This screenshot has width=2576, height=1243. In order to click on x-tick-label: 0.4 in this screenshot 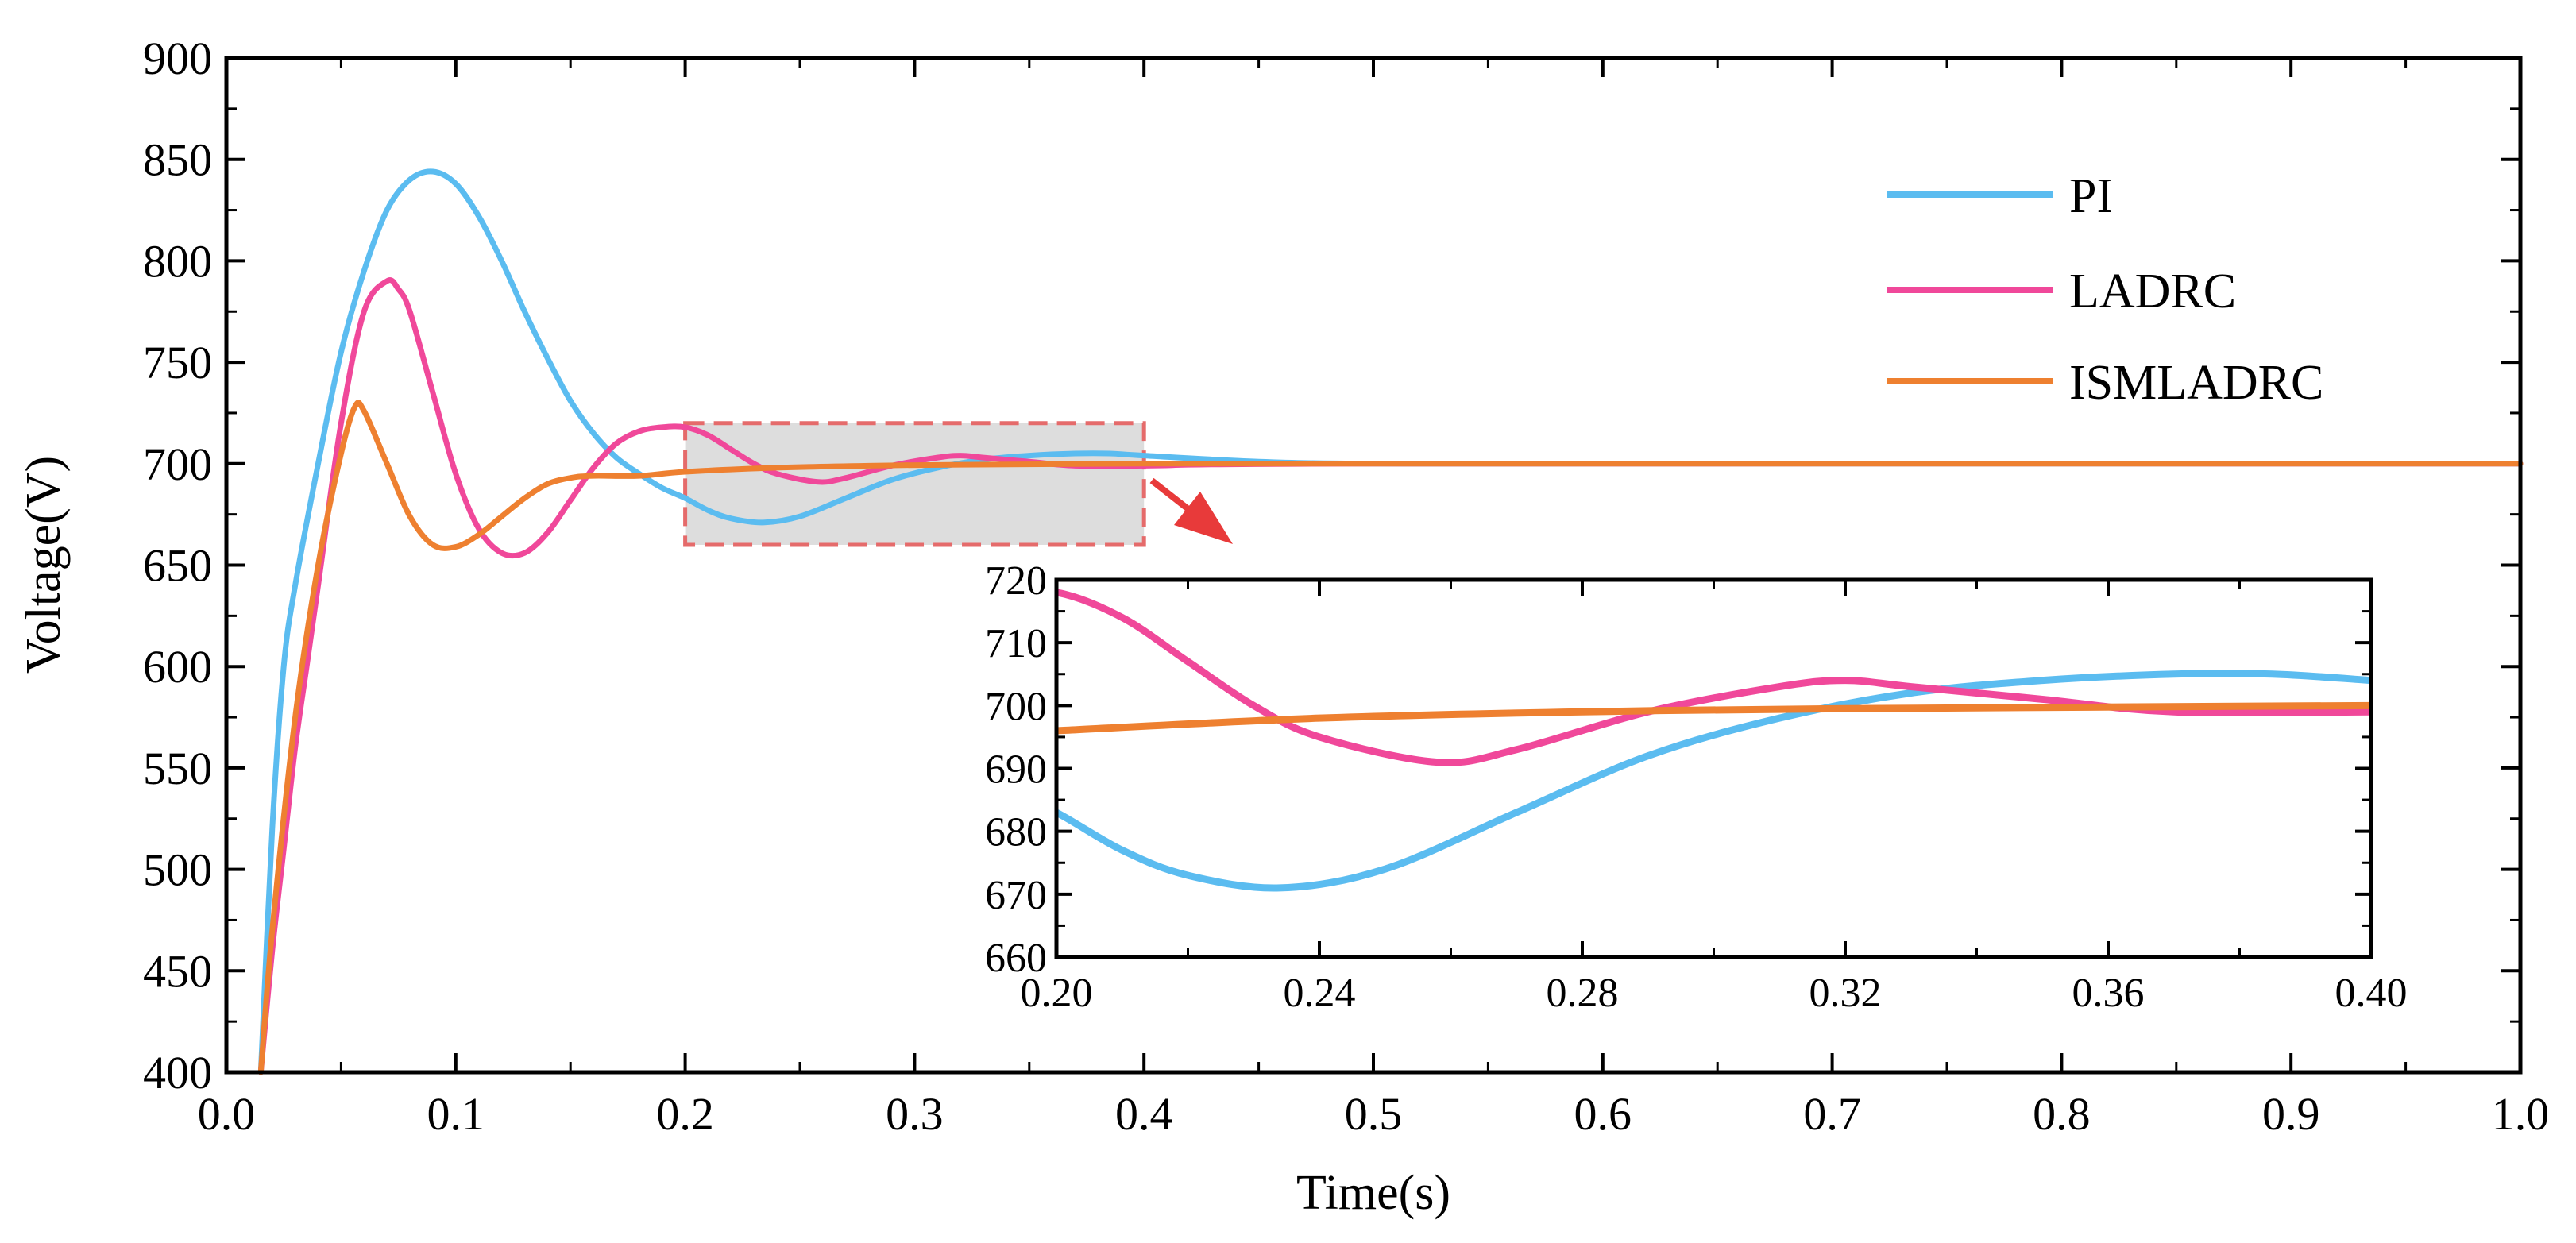, I will do `click(1144, 1114)`.